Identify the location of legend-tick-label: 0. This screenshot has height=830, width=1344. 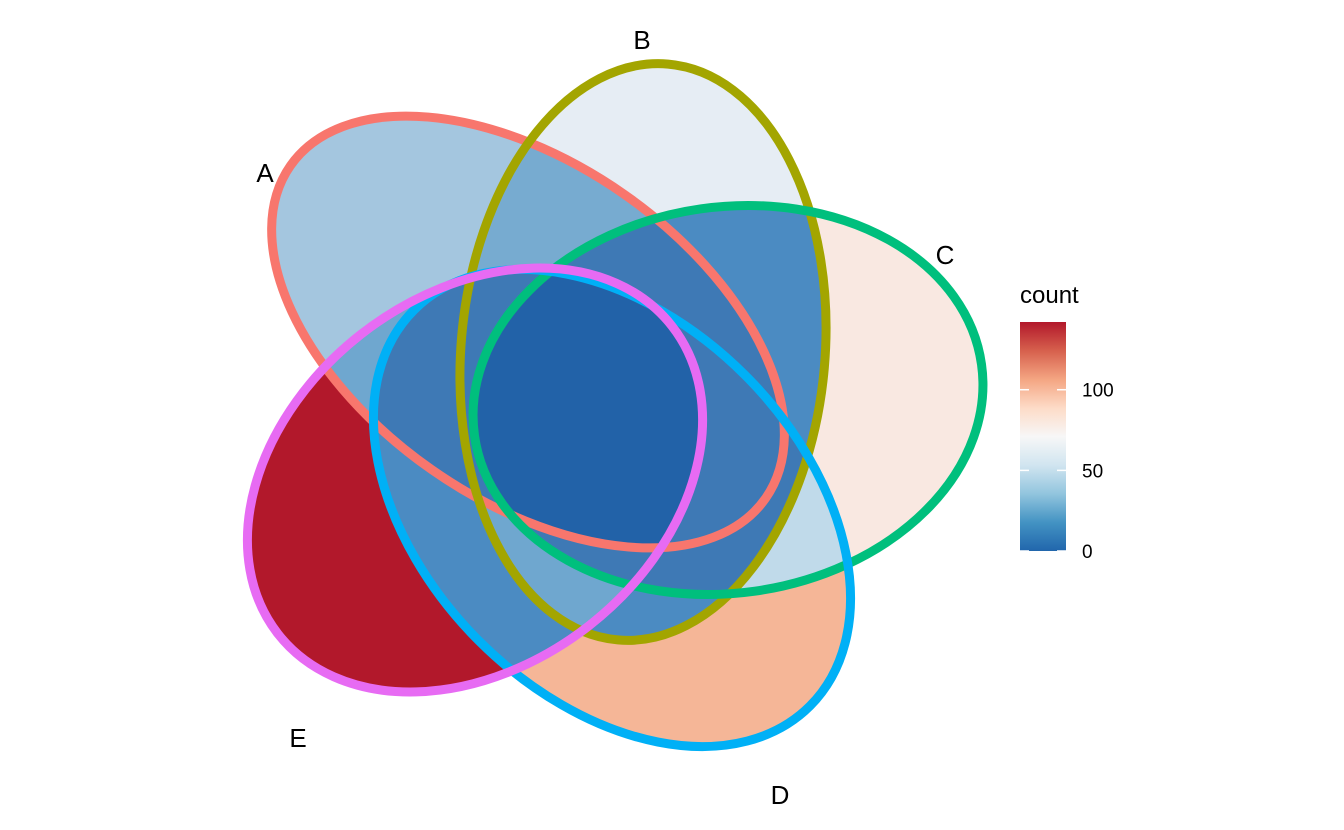
(1087, 552).